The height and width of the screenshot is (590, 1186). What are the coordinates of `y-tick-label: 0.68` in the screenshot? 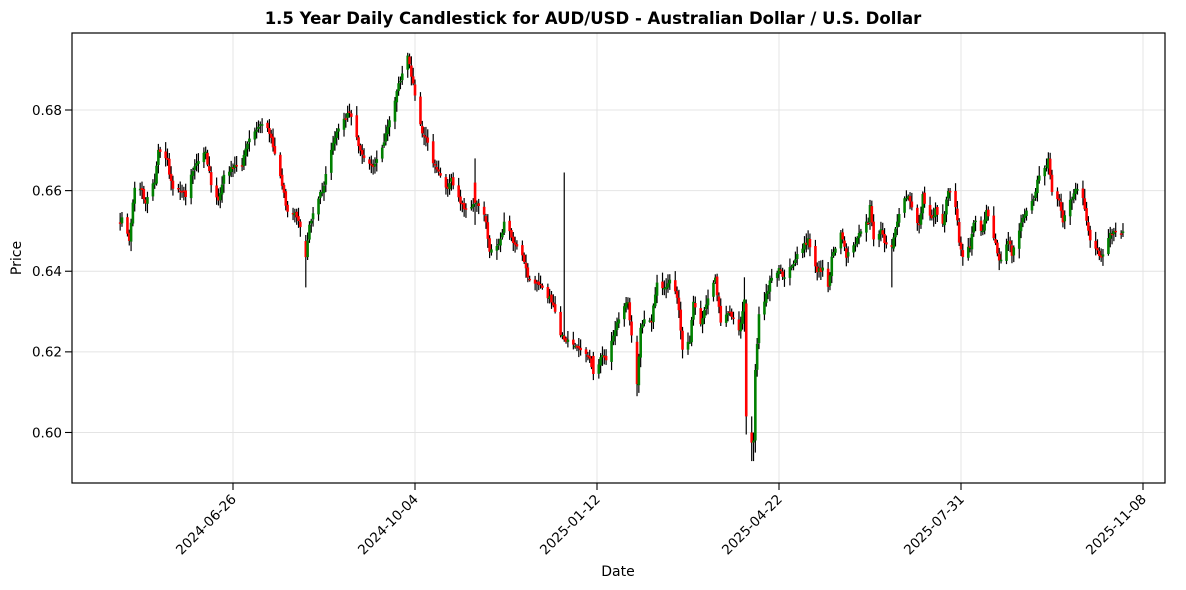 It's located at (47, 111).